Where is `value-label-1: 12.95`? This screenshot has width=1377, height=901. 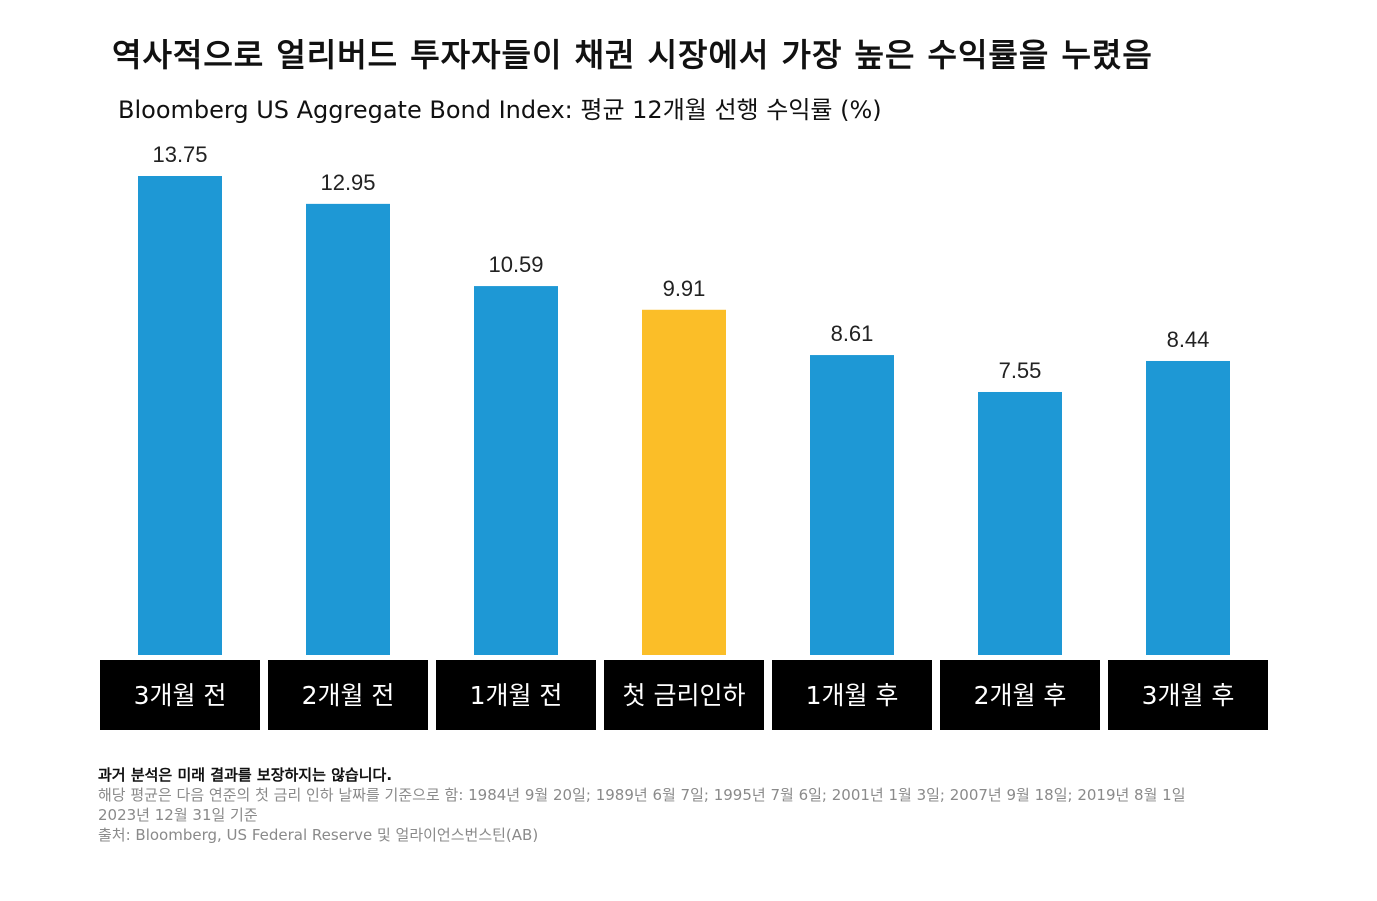 value-label-1: 12.95 is located at coordinates (347, 182).